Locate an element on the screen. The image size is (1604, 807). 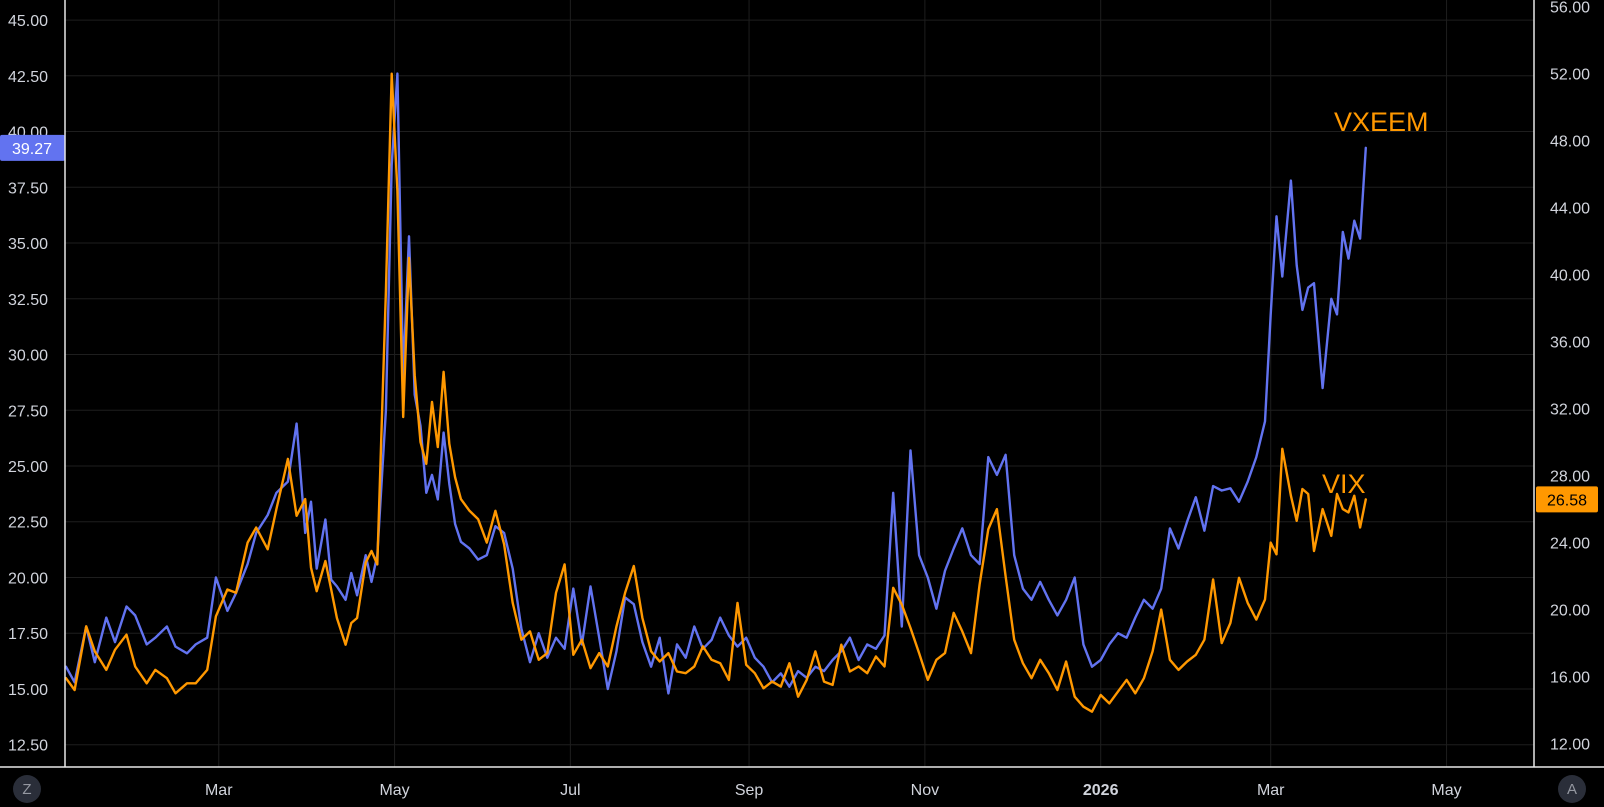
left-tick-label: 17.50 is located at coordinates (28, 634).